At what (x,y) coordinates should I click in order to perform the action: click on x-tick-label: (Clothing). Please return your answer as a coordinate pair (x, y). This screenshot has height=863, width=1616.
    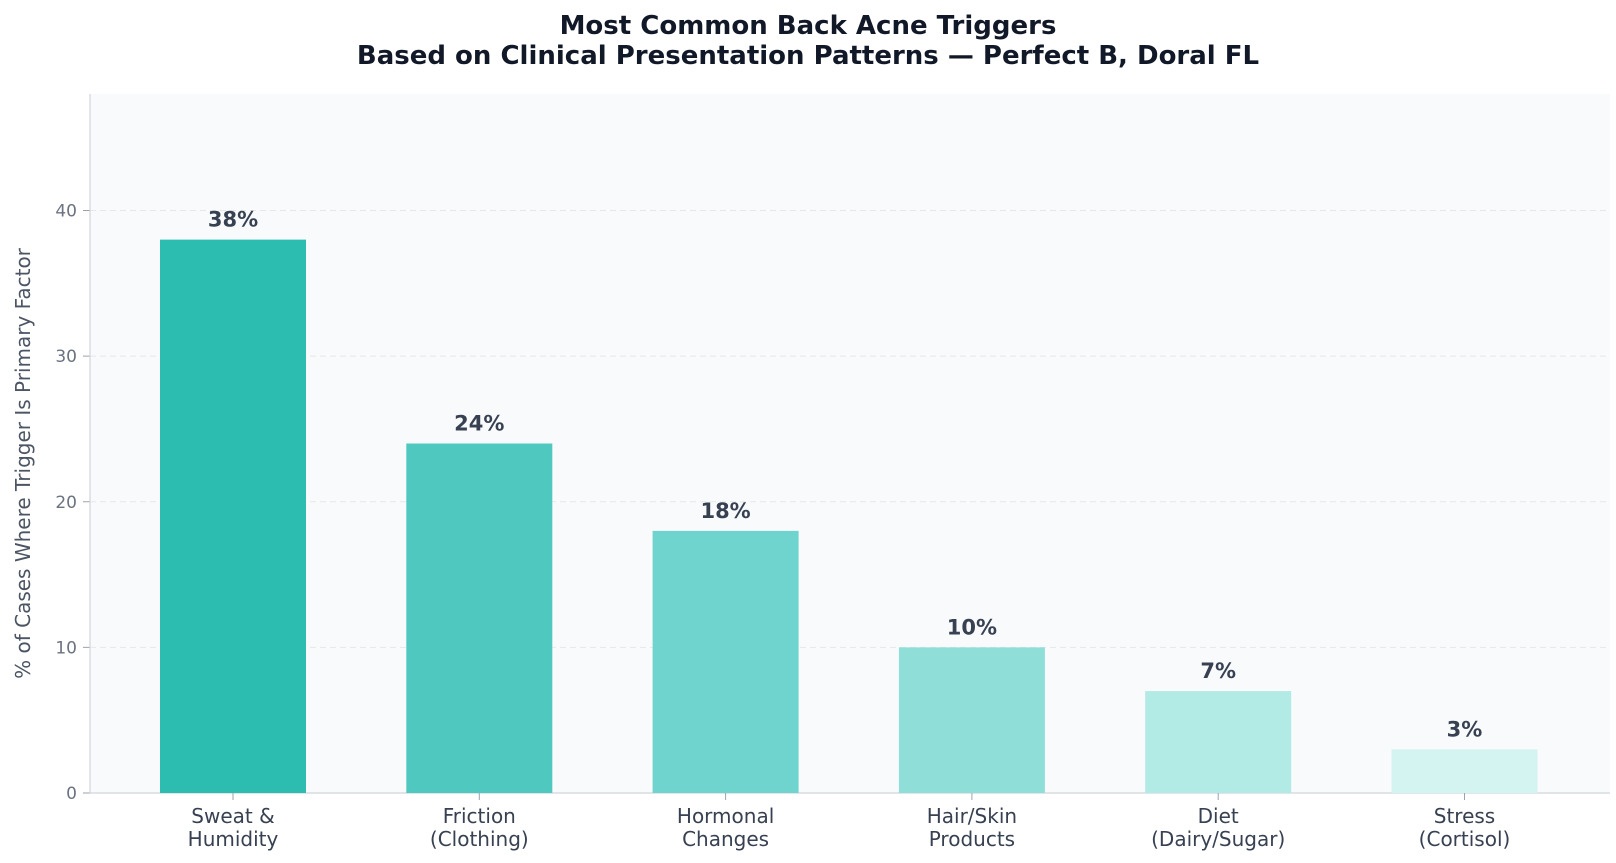
    Looking at the image, I should click on (479, 839).